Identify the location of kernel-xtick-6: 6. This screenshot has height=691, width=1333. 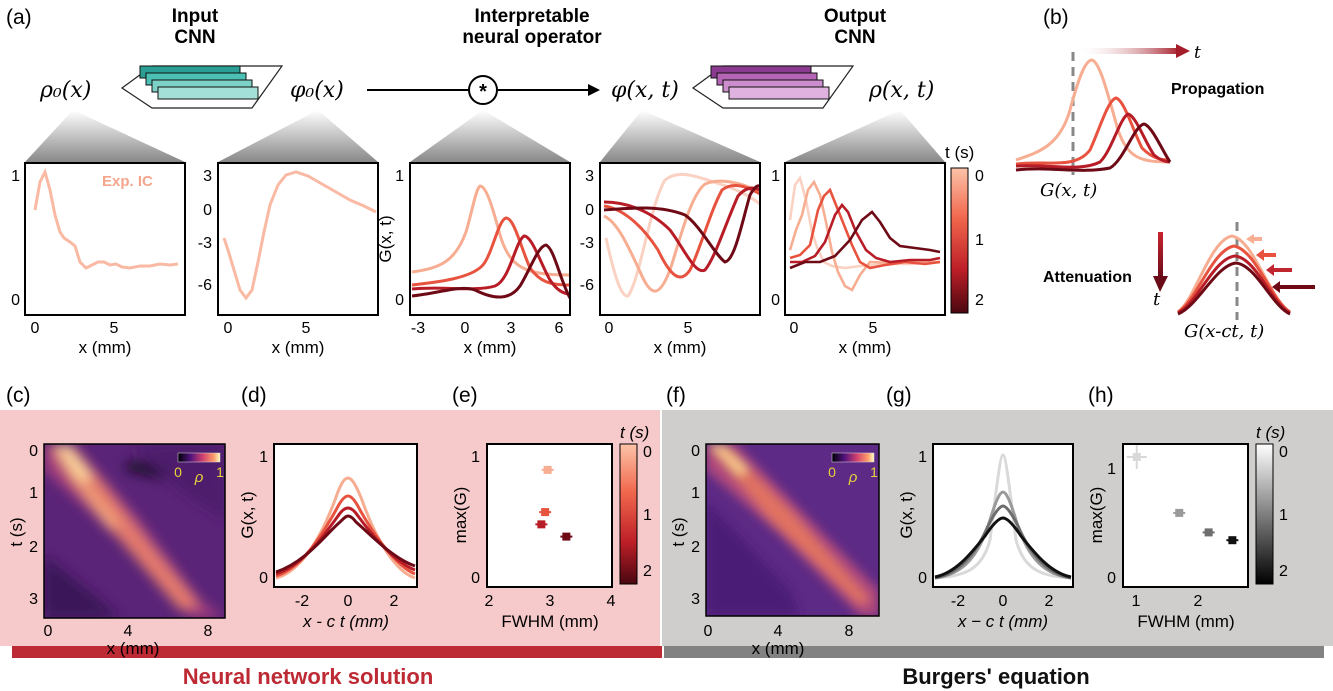
(559, 328).